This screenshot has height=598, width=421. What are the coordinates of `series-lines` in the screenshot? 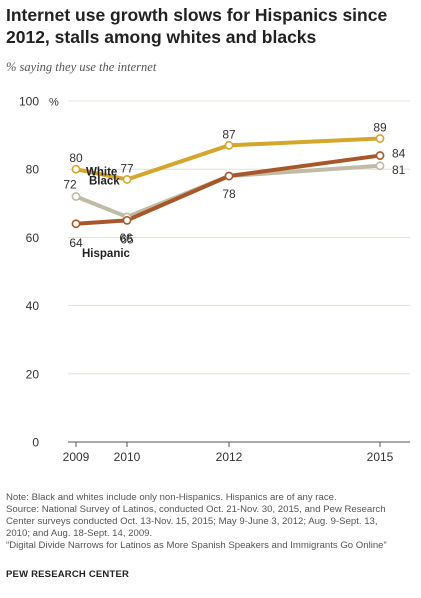 It's located at (228, 181).